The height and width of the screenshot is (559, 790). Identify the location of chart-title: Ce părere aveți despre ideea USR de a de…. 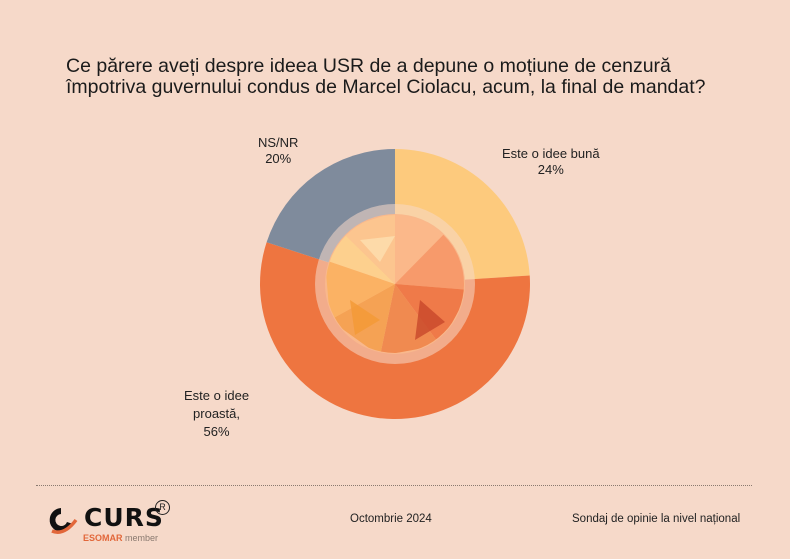
(416, 77).